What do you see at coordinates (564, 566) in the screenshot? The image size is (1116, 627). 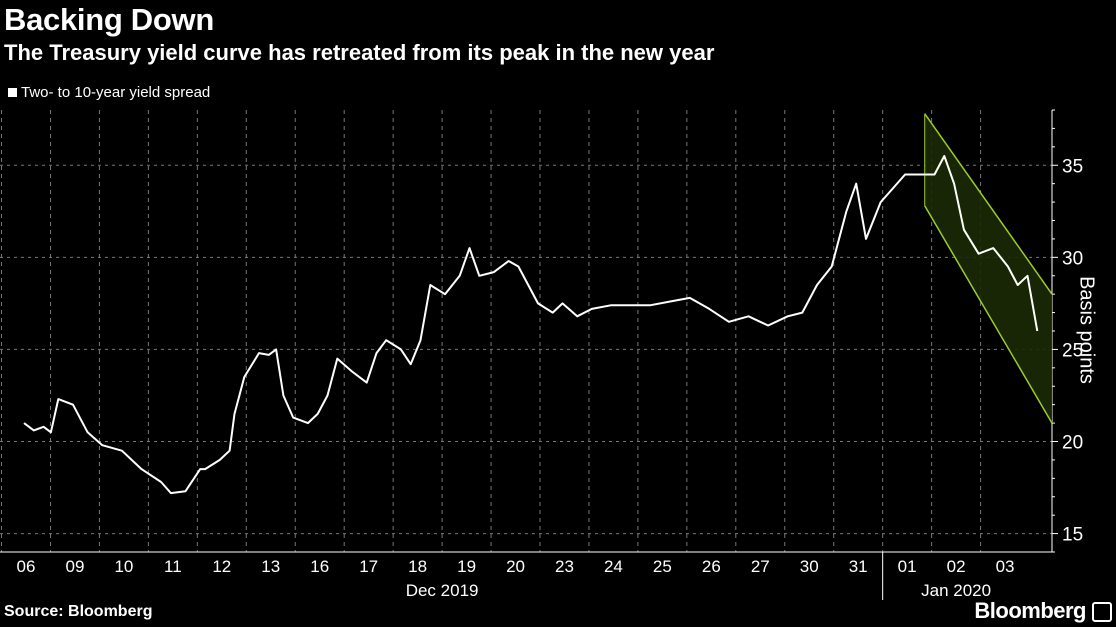 I see `x-tick-label: 23` at bounding box center [564, 566].